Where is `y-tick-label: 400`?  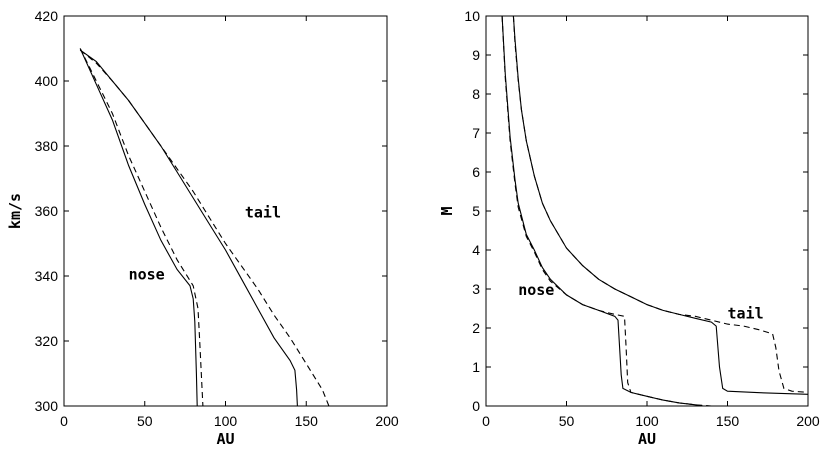
y-tick-label: 400 is located at coordinates (47, 81).